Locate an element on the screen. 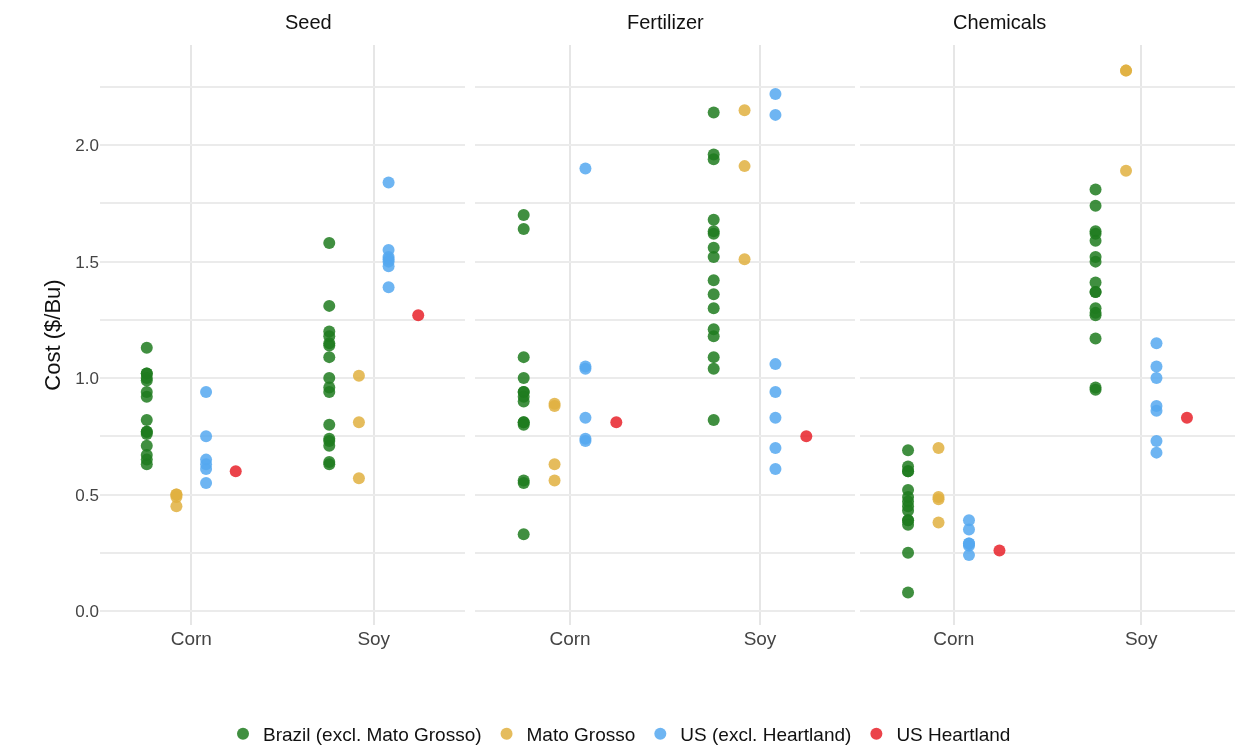 The image size is (1239, 753). y-tick-label: 0.0 is located at coordinates (87, 611).